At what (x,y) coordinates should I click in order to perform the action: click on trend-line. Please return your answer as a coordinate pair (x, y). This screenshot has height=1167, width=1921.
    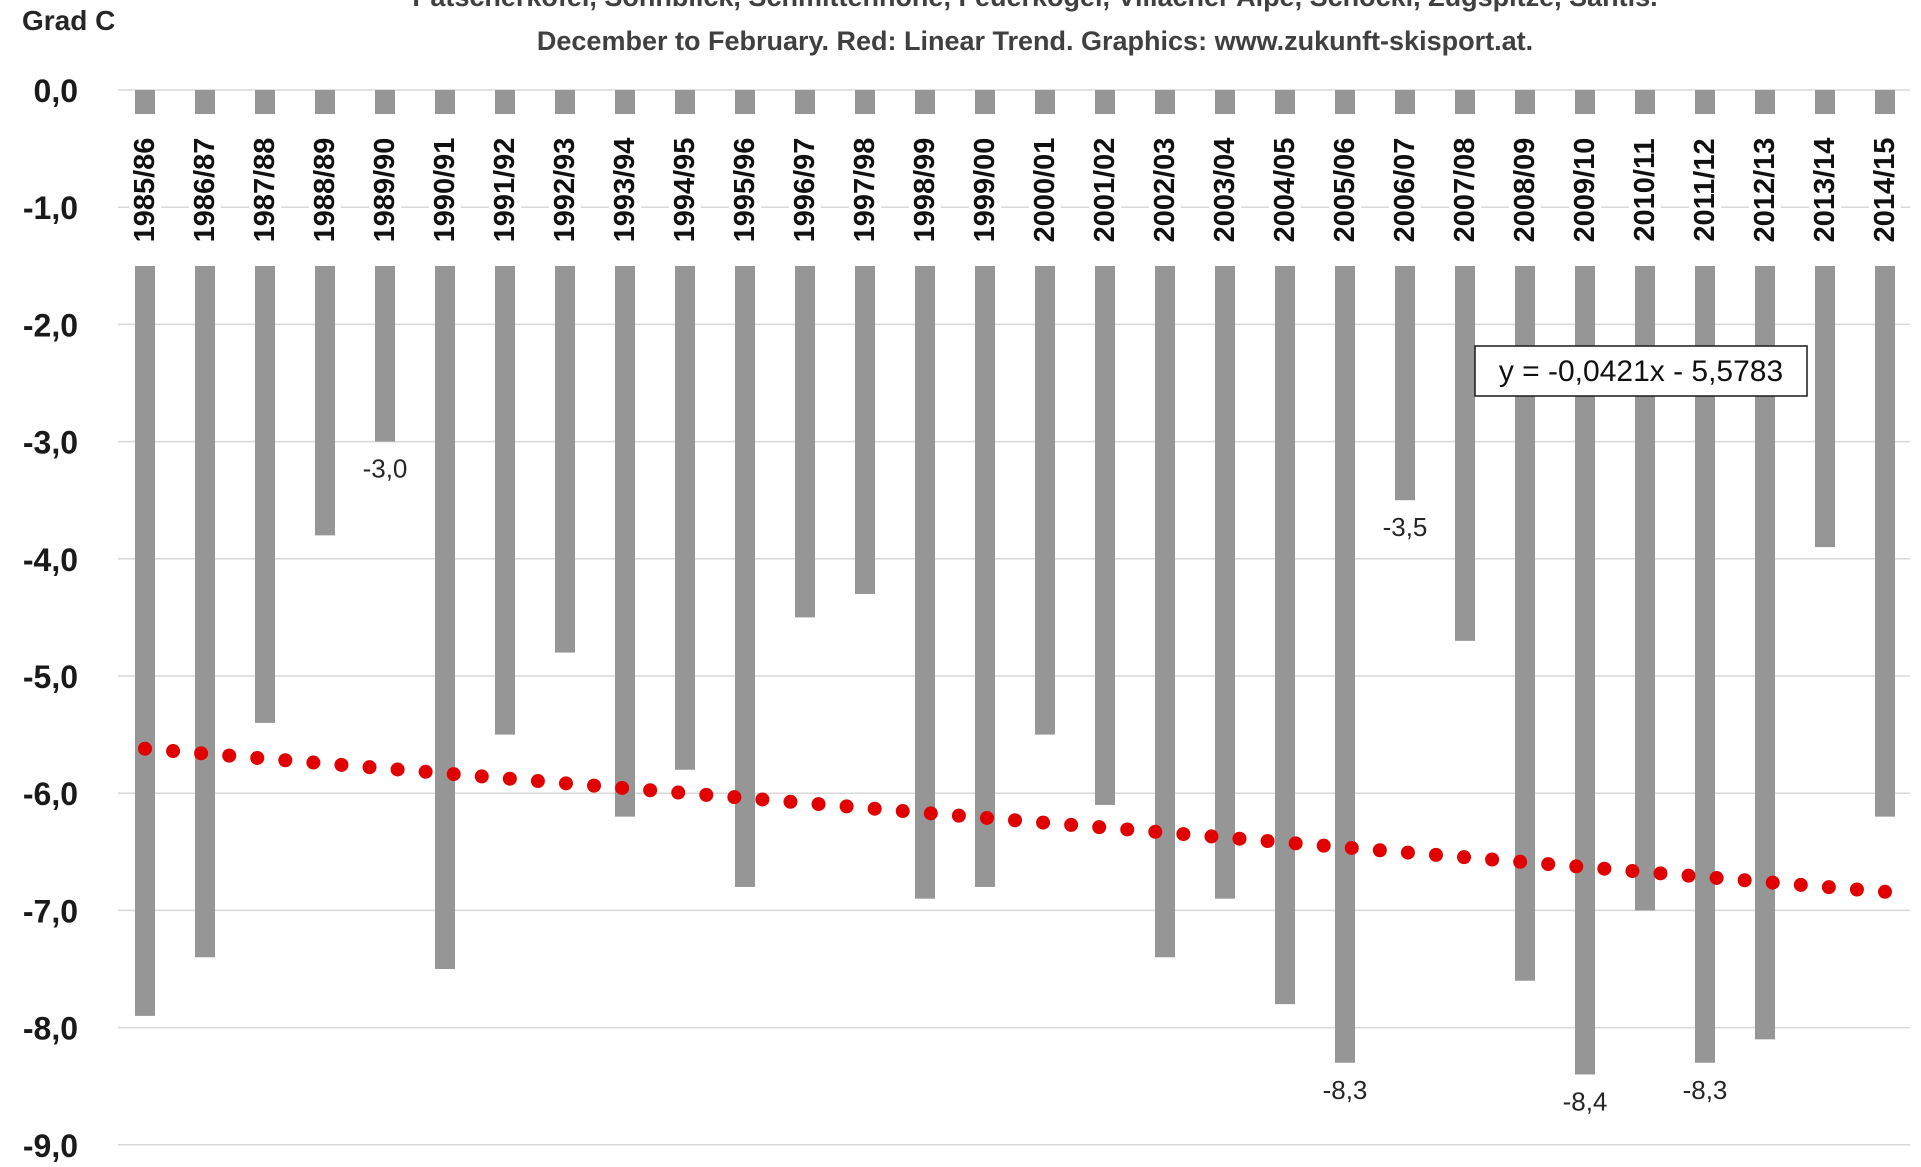
    Looking at the image, I should click on (1015, 820).